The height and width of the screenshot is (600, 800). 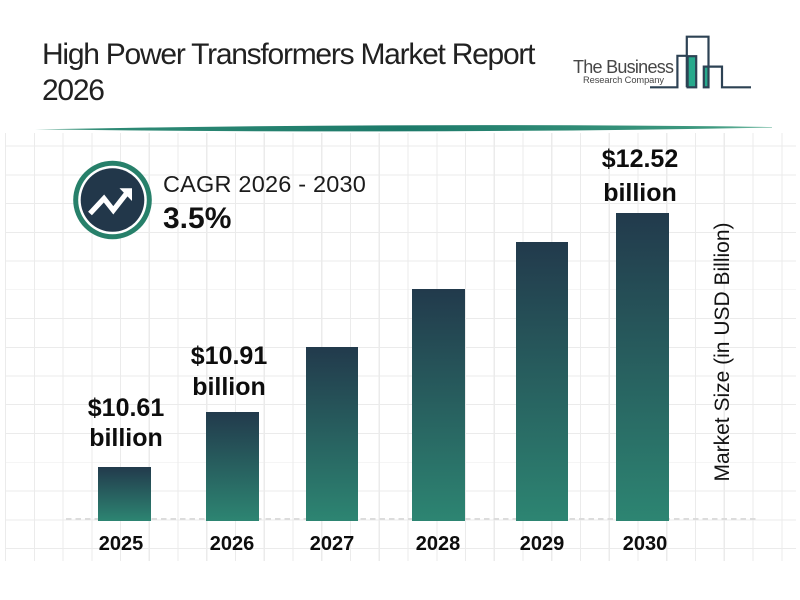 What do you see at coordinates (623, 80) in the screenshot?
I see `svg-text: Research Company` at bounding box center [623, 80].